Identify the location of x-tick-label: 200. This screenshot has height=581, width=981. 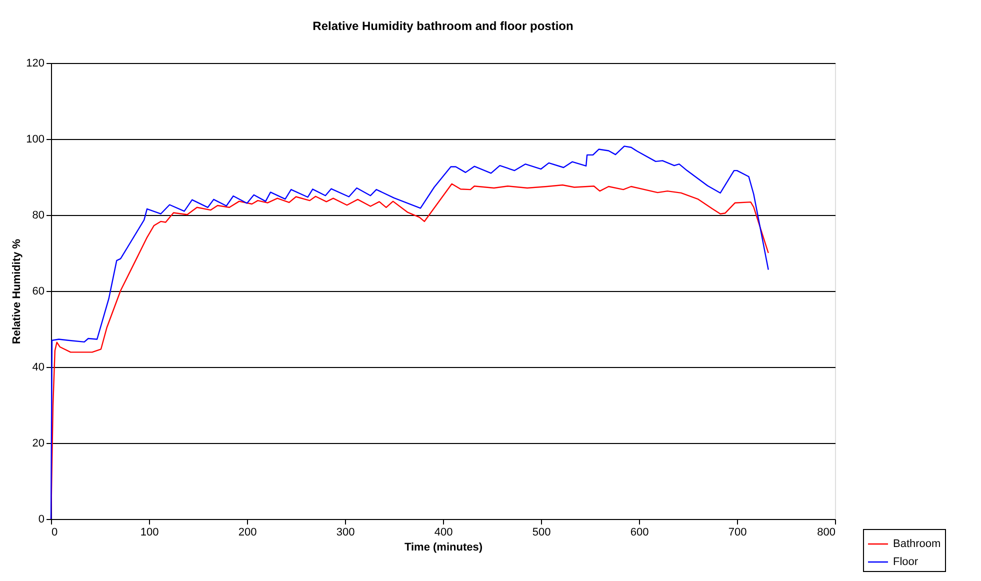
(247, 532).